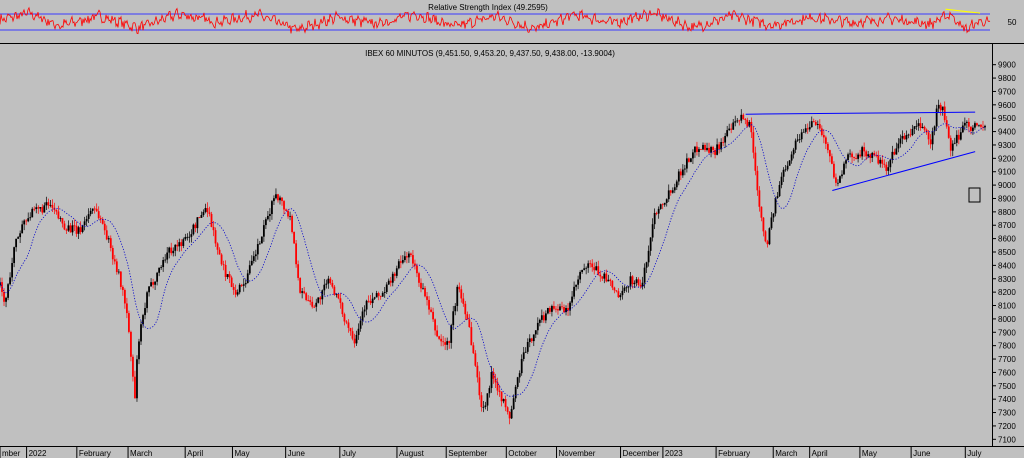  I want to click on price-x-label: August, so click(412, 453).